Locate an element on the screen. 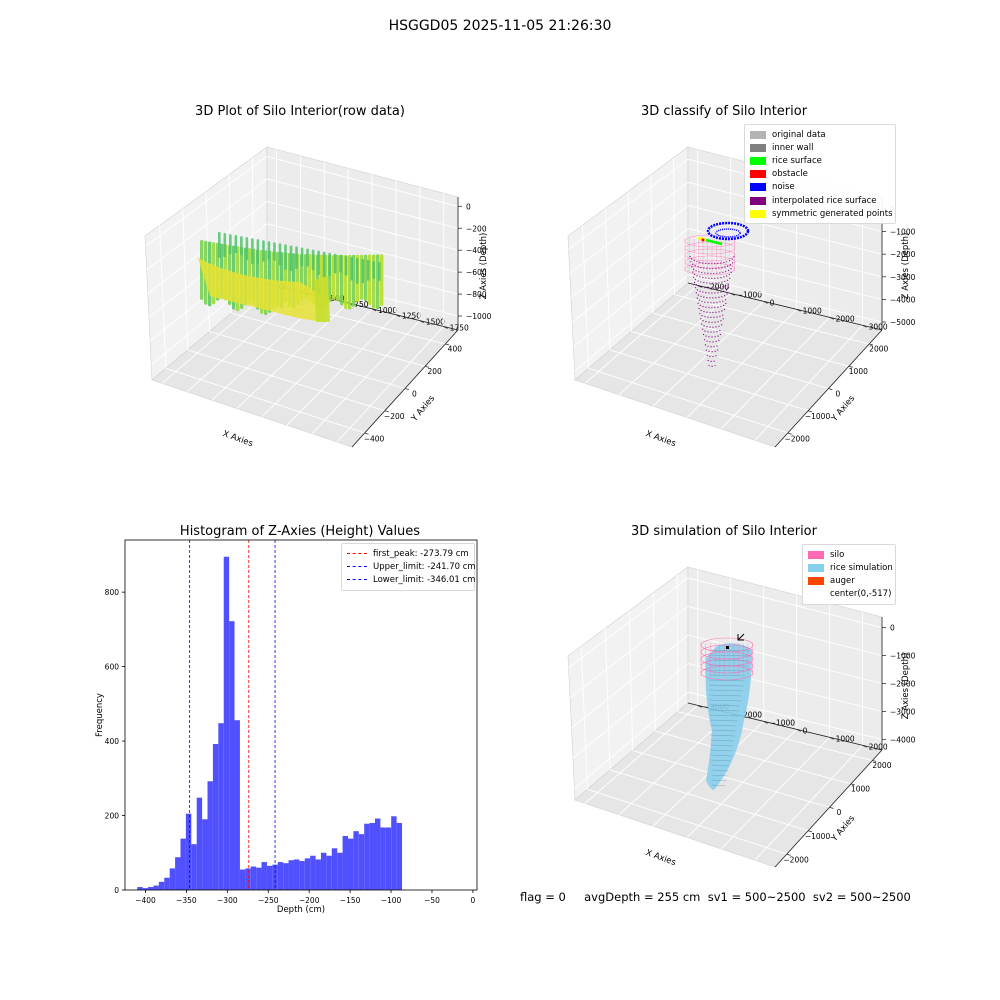 This screenshot has width=1000, height=1000. x-tick-label: −1000 is located at coordinates (818, 416).